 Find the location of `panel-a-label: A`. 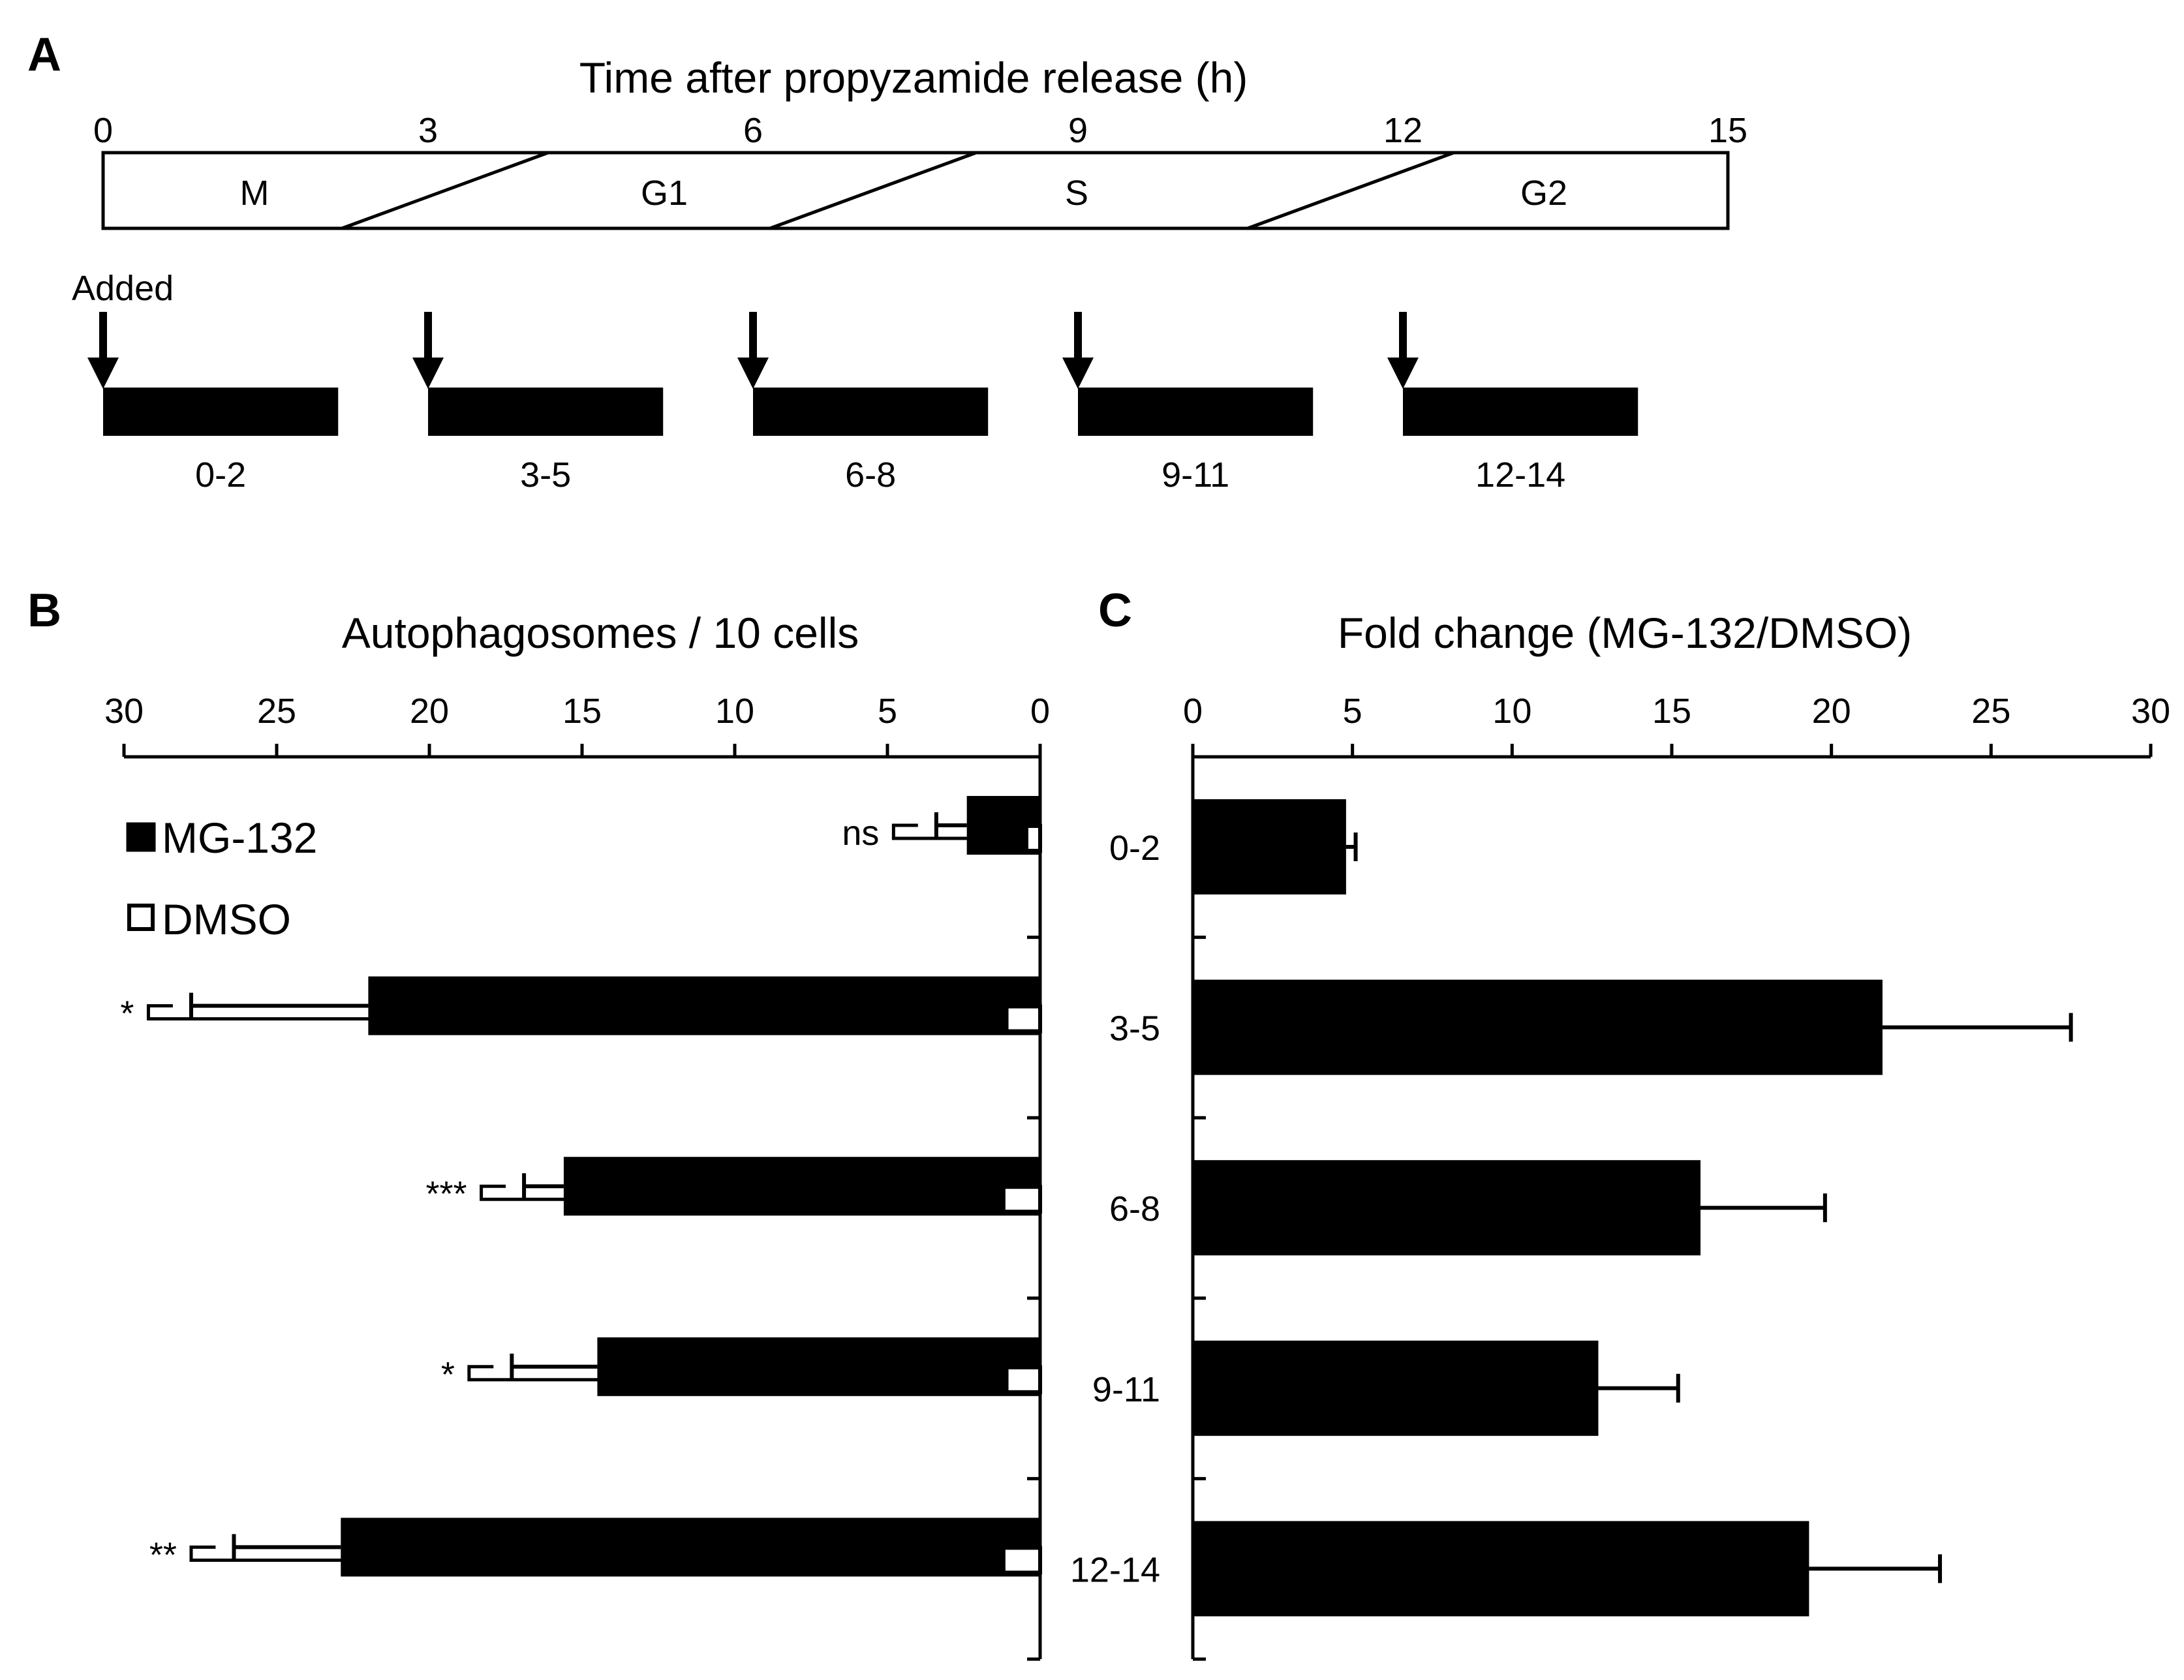

panel-a-label: A is located at coordinates (44, 55).